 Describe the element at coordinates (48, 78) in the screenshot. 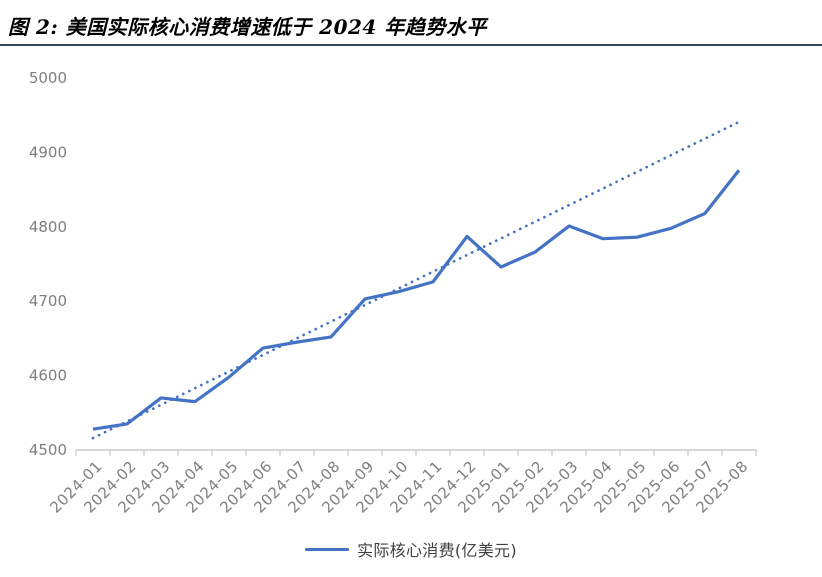

I see `y-axis-label: 5000` at that location.